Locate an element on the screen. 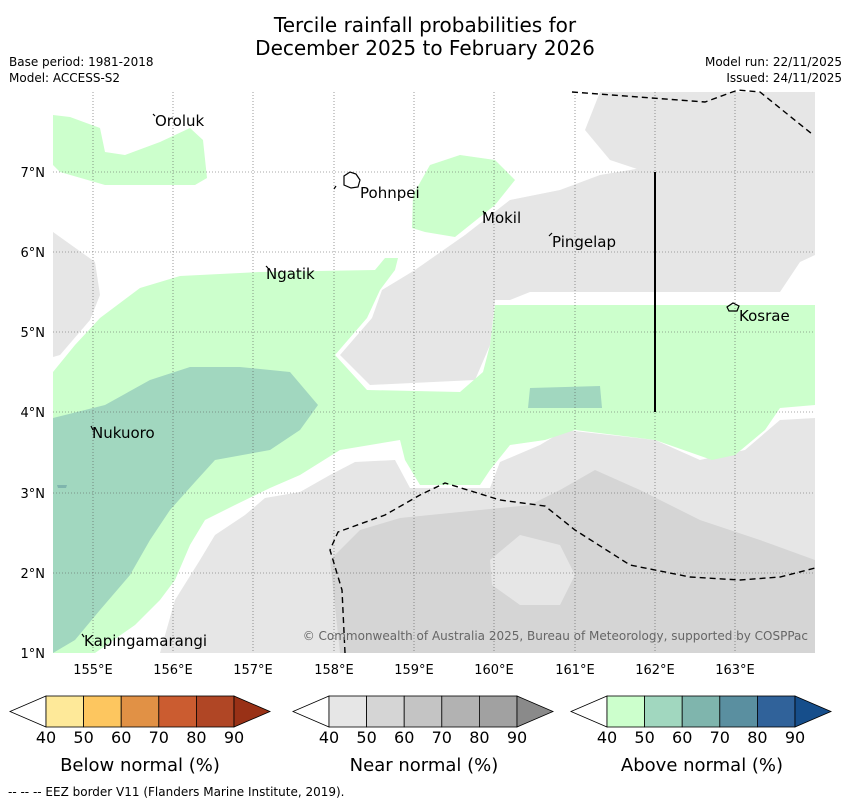  place-kapingamarangi: Kapingamarangi is located at coordinates (145, 641).